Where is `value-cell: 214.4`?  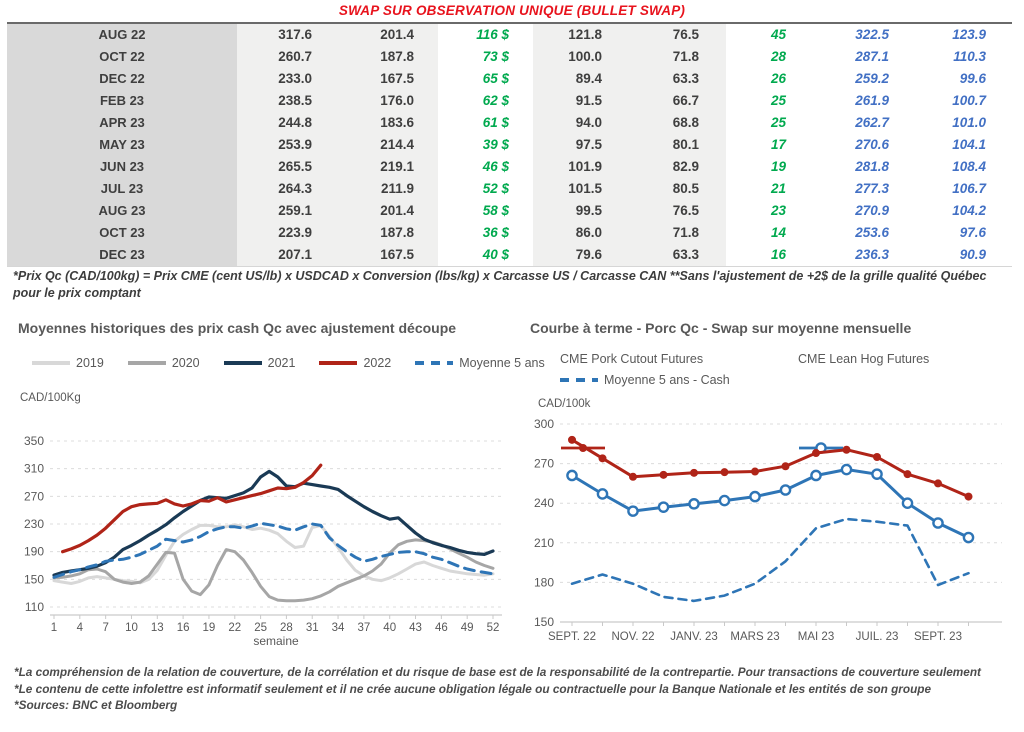 value-cell: 214.4 is located at coordinates (388, 145).